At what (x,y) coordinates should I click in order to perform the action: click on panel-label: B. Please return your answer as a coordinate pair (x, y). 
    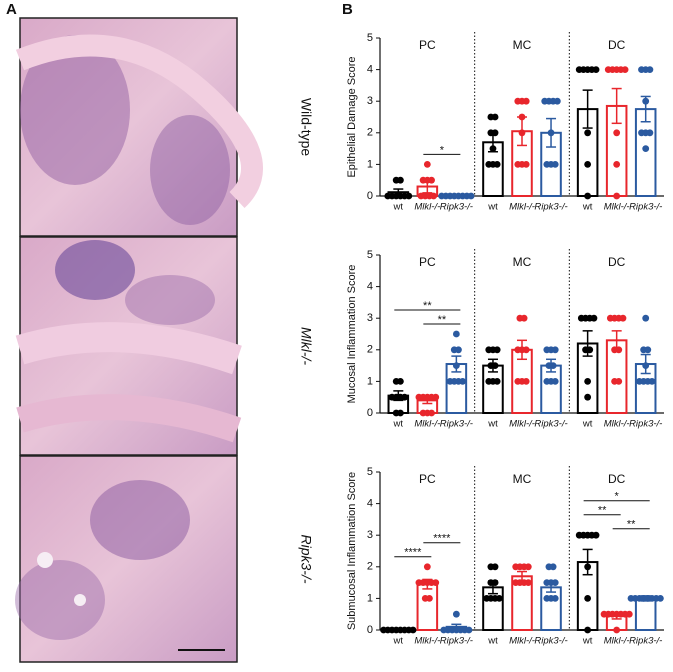
    Looking at the image, I should click on (347, 9).